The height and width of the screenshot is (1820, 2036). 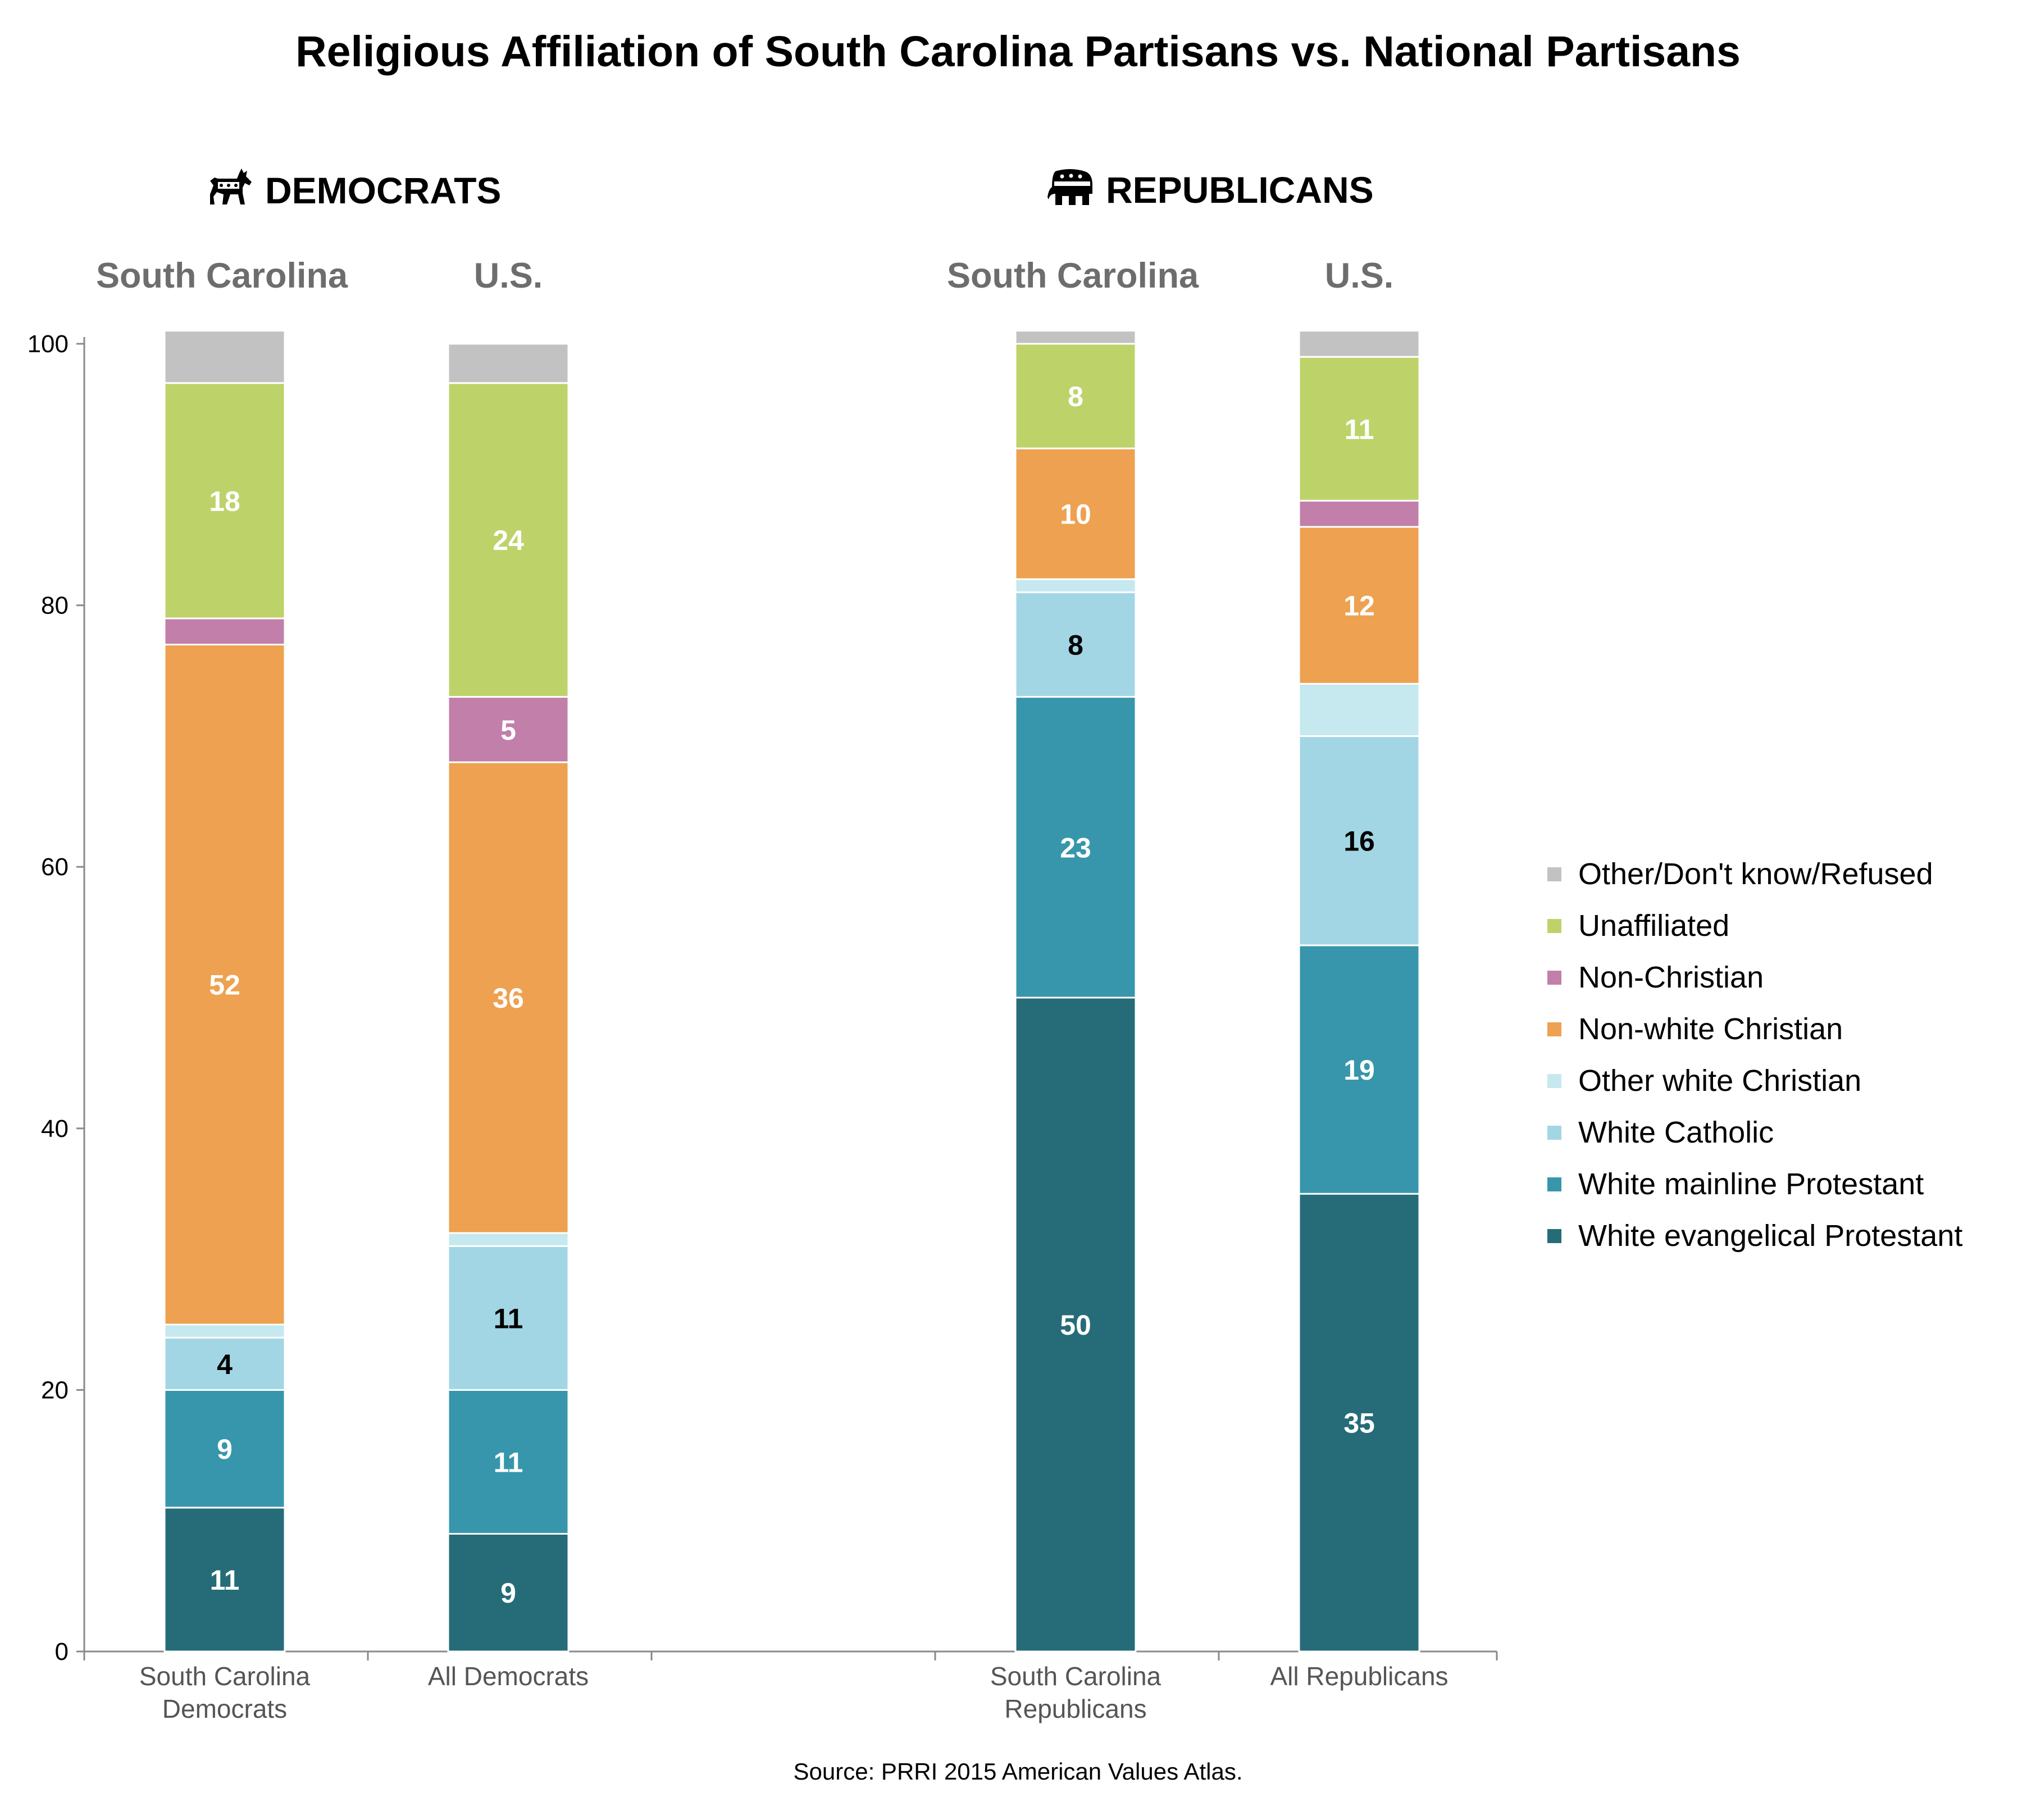 I want to click on data-label: 10, so click(x=1075, y=514).